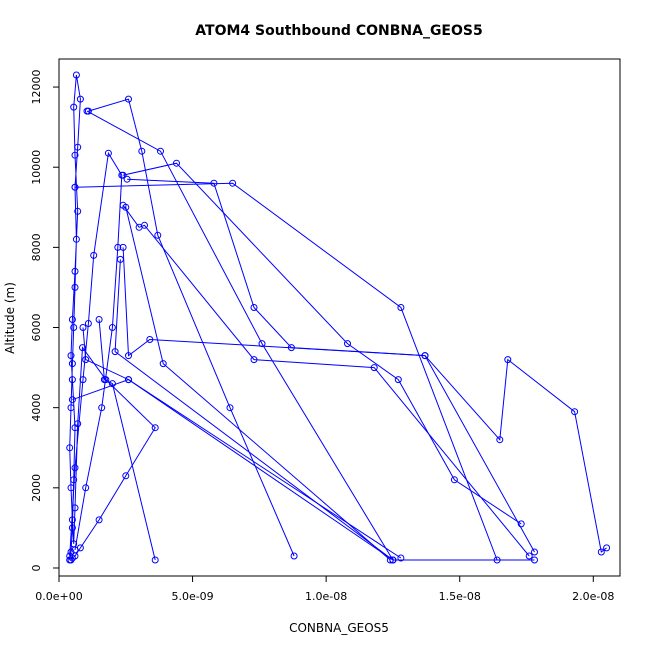 This screenshot has height=650, width=650. What do you see at coordinates (460, 596) in the screenshot?
I see `x-tick-label: 1.5e-08` at bounding box center [460, 596].